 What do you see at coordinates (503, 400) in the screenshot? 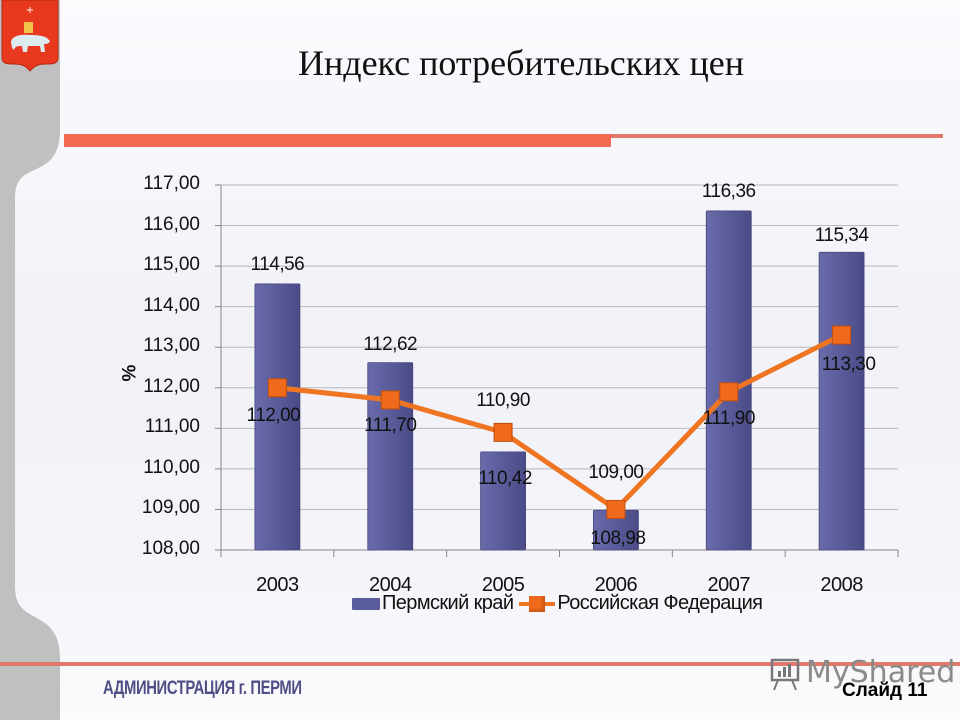
I see `line-data-label: 110,90` at bounding box center [503, 400].